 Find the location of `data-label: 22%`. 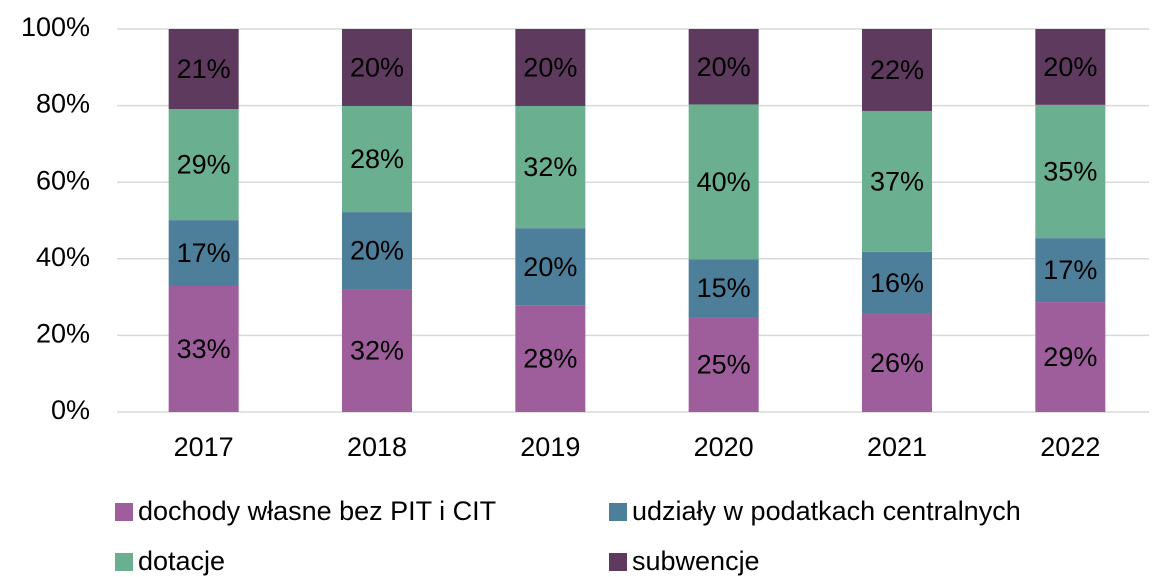

data-label: 22% is located at coordinates (897, 70).